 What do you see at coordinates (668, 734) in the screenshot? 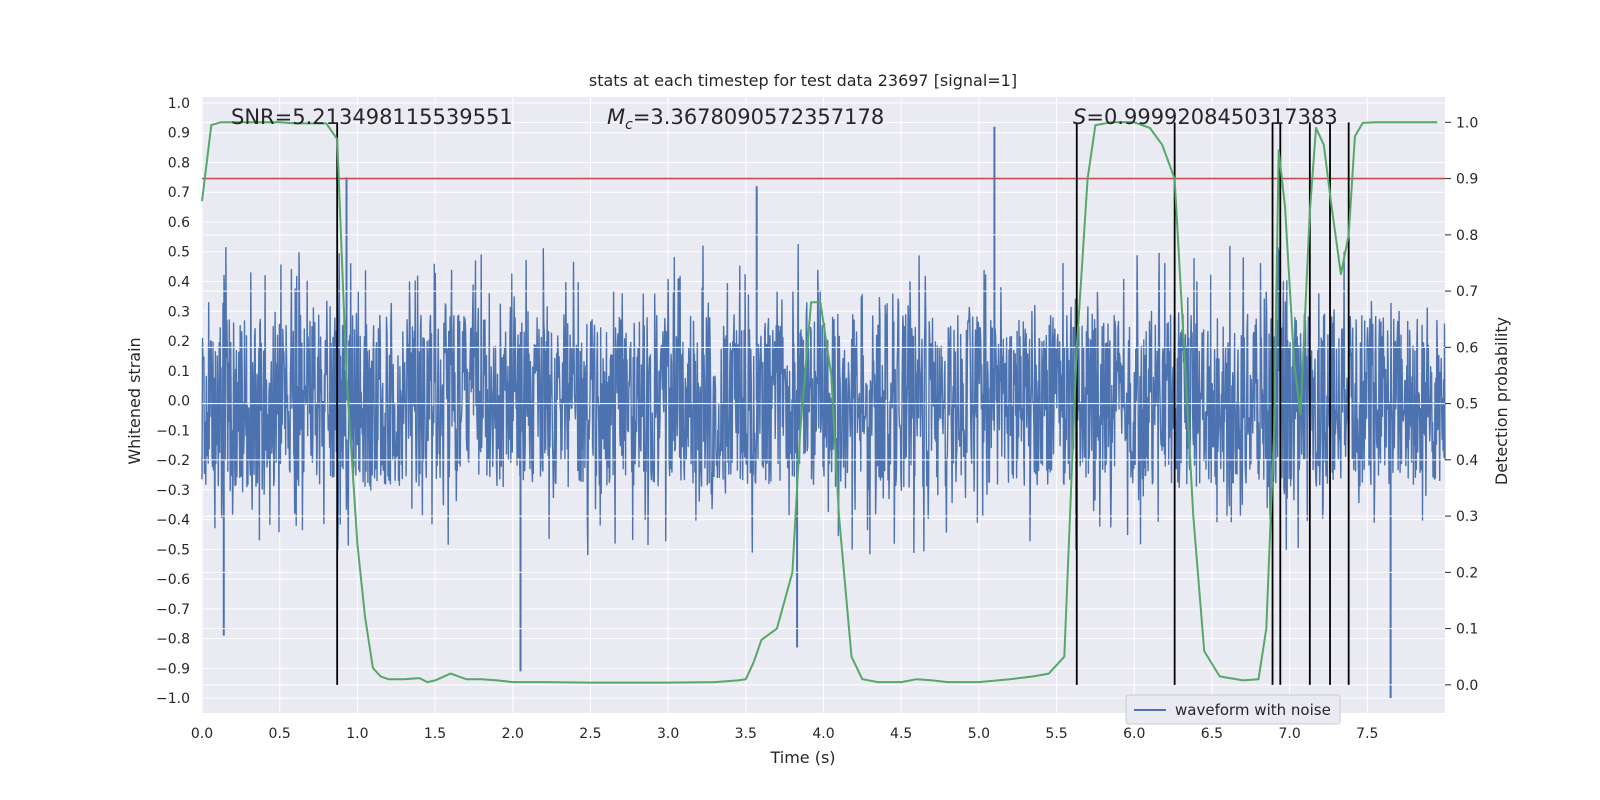
I see `x-tick-label: 3.0` at bounding box center [668, 734].